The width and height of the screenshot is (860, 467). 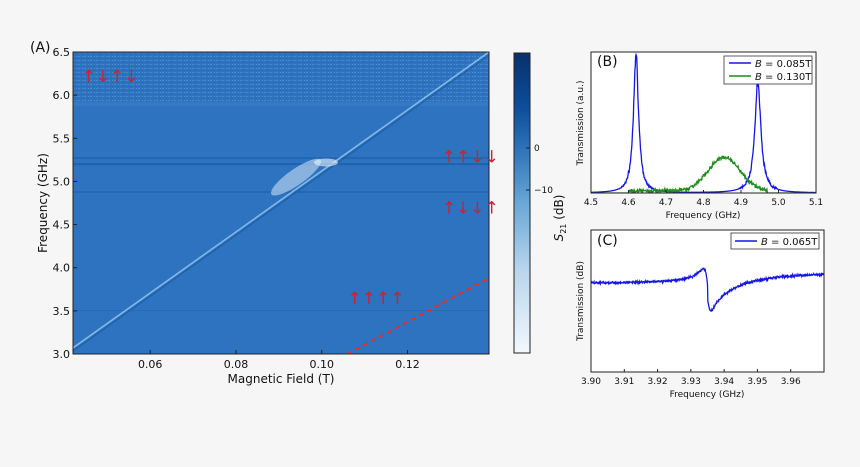 I want to click on legend-label-b-085-val: = 0.085T, so click(x=787, y=64).